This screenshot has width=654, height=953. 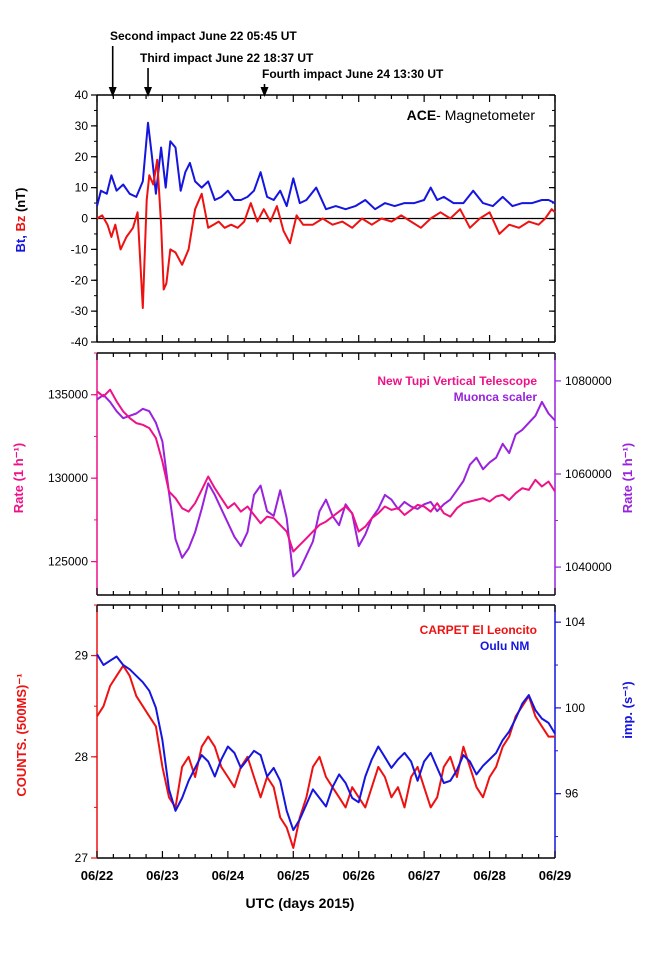 What do you see at coordinates (588, 381) in the screenshot?
I see `y-tick-label-right: 1080000` at bounding box center [588, 381].